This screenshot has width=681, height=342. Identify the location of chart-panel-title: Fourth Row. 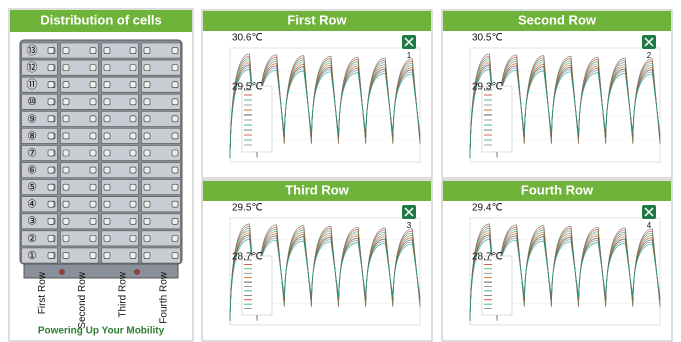
(557, 189).